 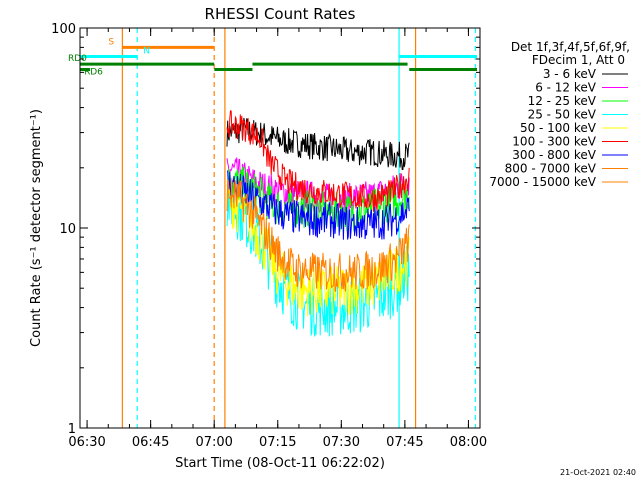 I want to click on y-tick-label: 1, so click(x=72, y=429).